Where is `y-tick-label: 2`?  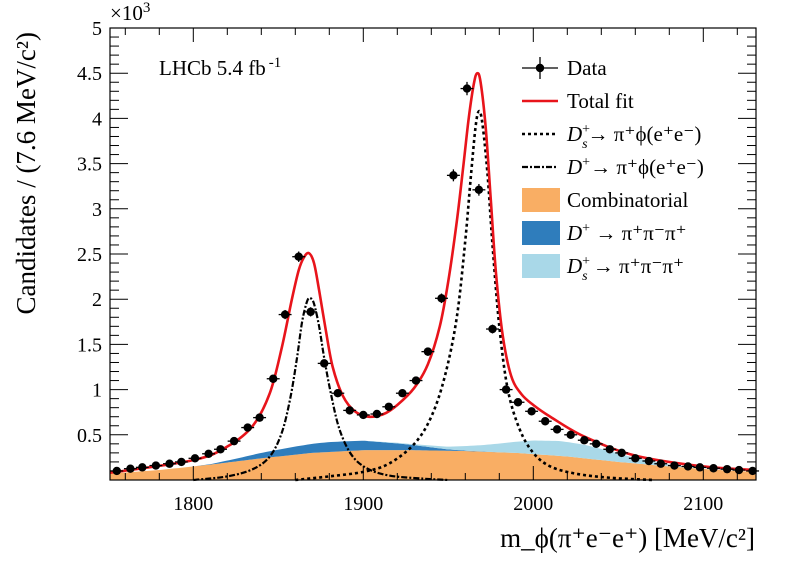
y-tick-label: 2 is located at coordinates (97, 300).